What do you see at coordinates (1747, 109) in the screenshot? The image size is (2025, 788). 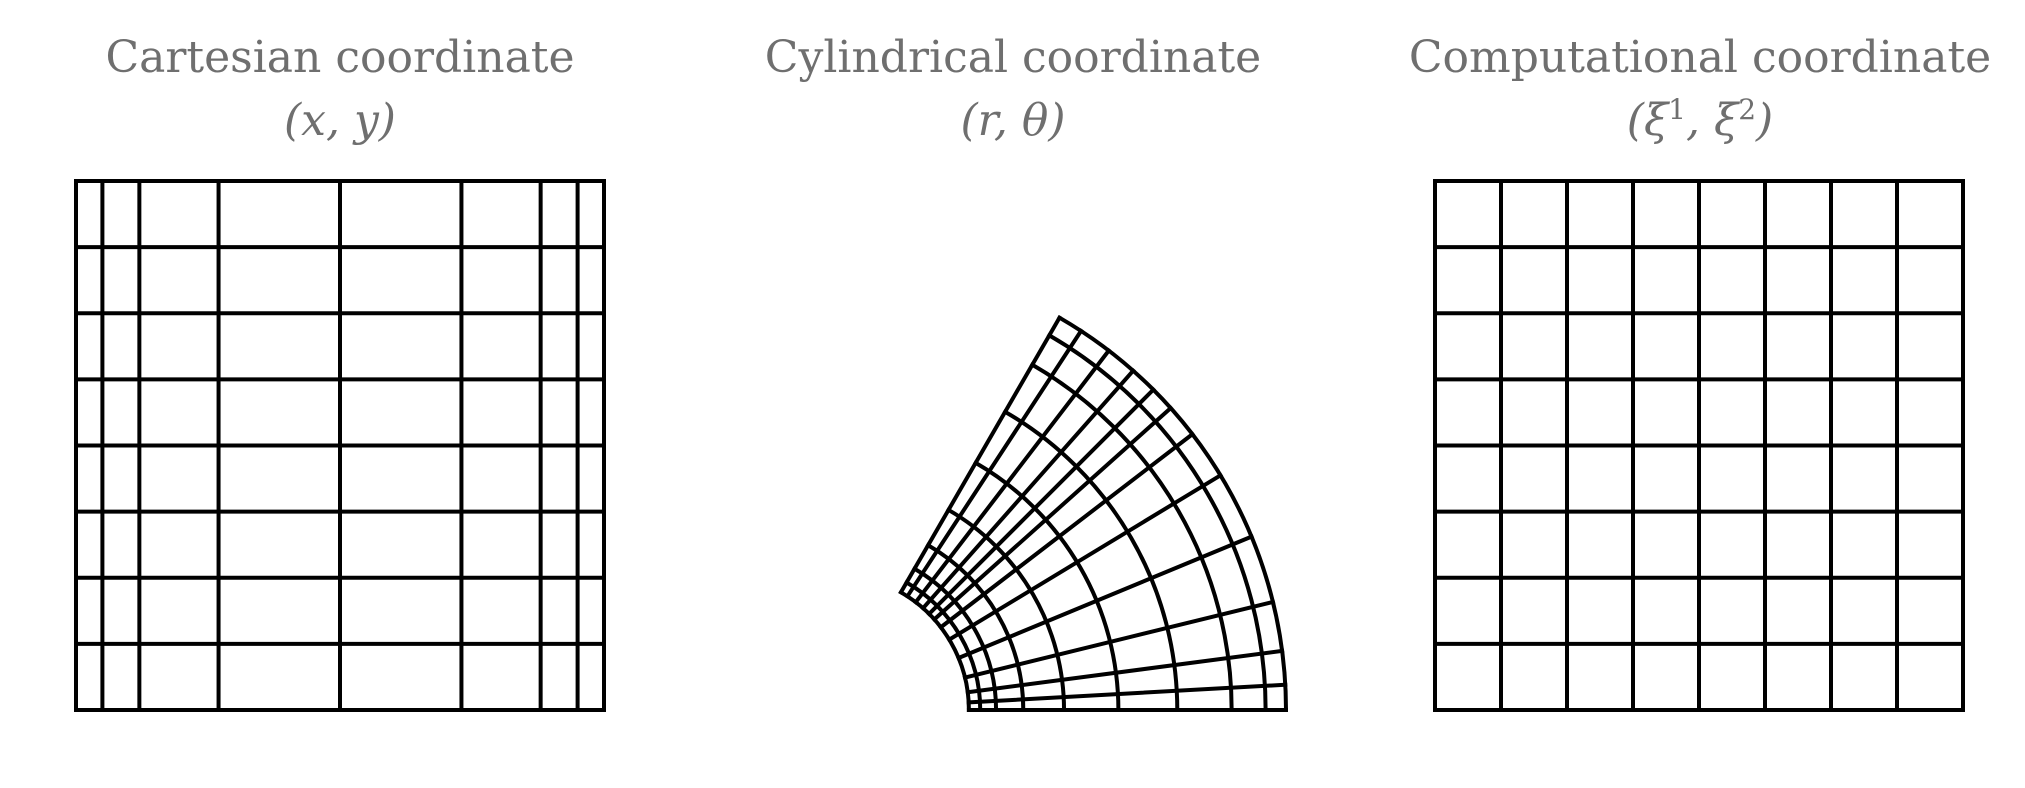 I see `xi-superscript-2: 2` at bounding box center [1747, 109].